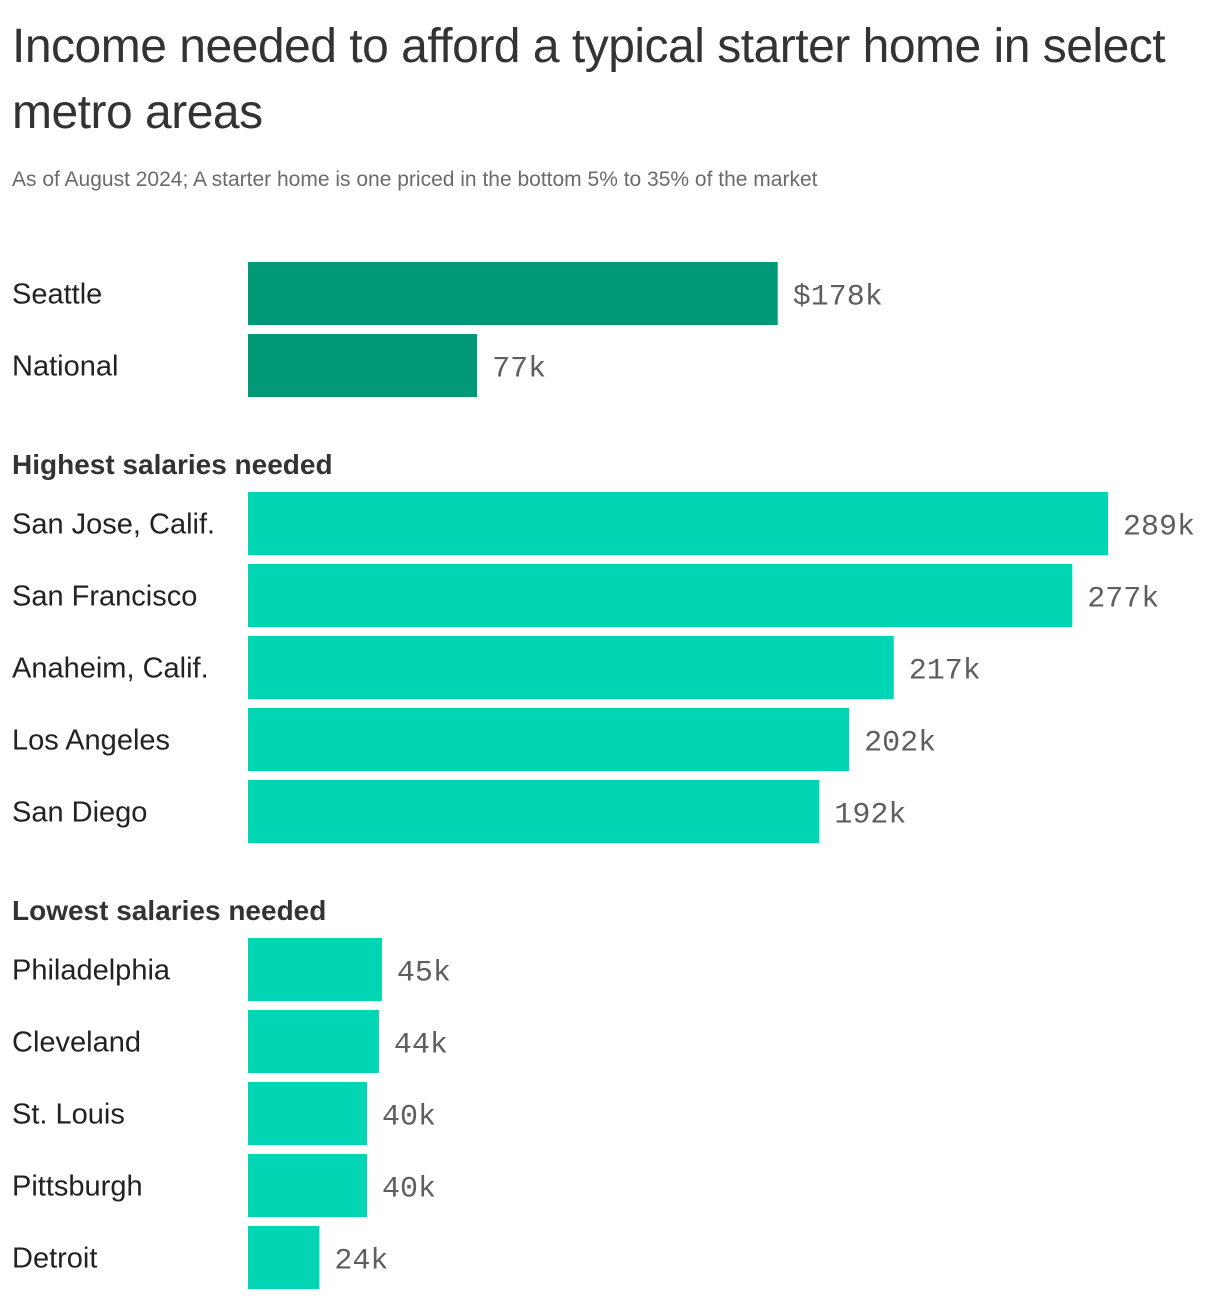  I want to click on value-label: $178k, so click(838, 298).